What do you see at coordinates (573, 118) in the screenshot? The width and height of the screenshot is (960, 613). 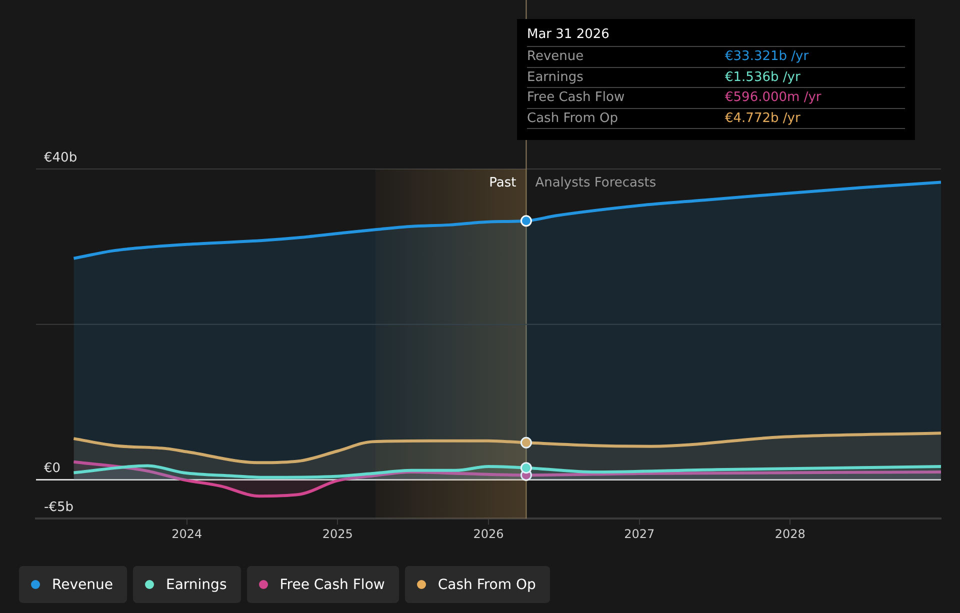 I see `text: Cash From Op` at bounding box center [573, 118].